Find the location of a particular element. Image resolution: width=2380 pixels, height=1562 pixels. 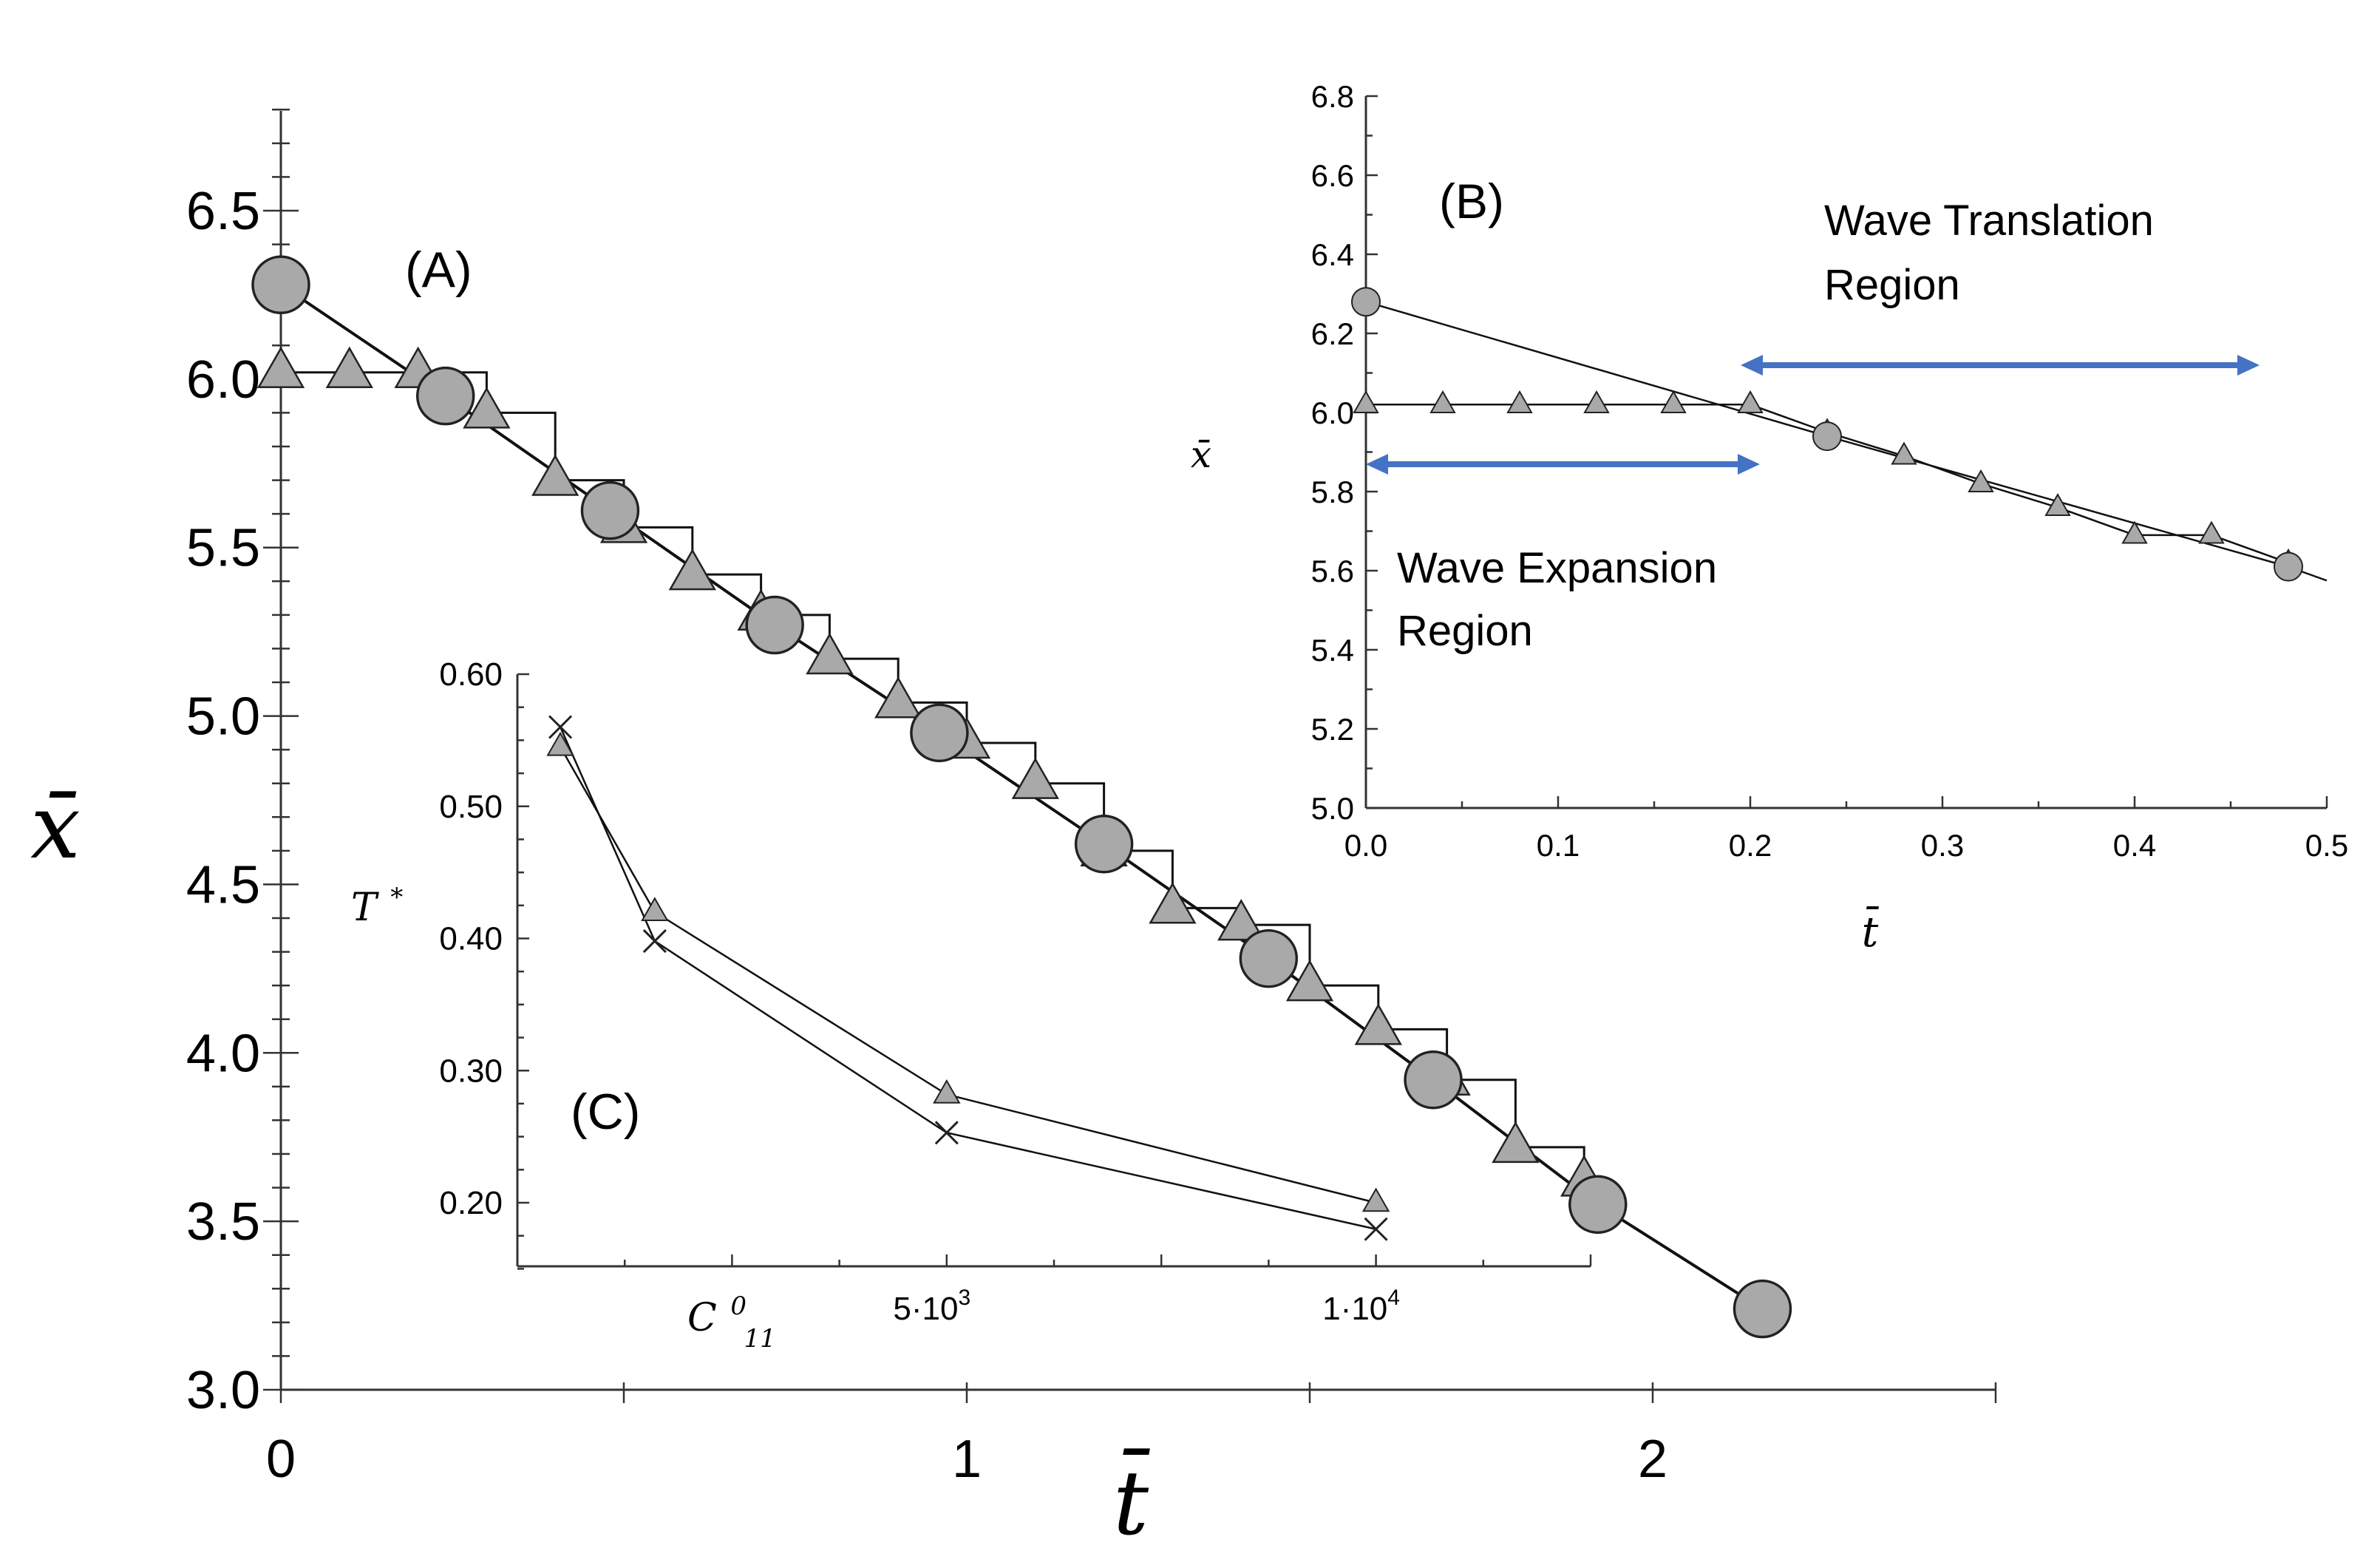

panel-c-x-tick-base: 1·10 is located at coordinates (1354, 1309).